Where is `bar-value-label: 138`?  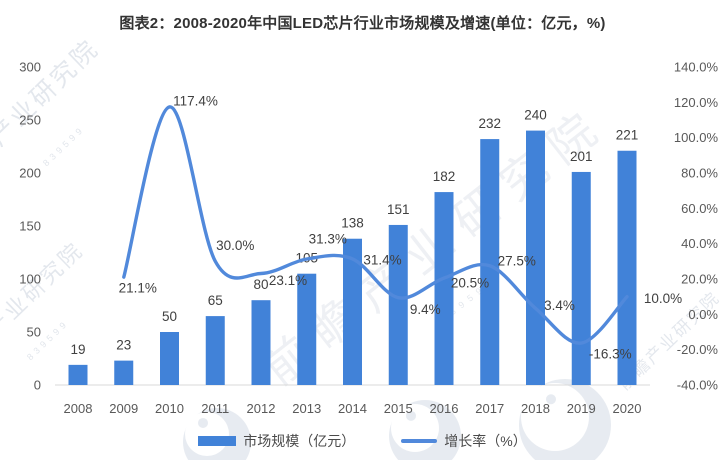
bar-value-label: 138 is located at coordinates (352, 223).